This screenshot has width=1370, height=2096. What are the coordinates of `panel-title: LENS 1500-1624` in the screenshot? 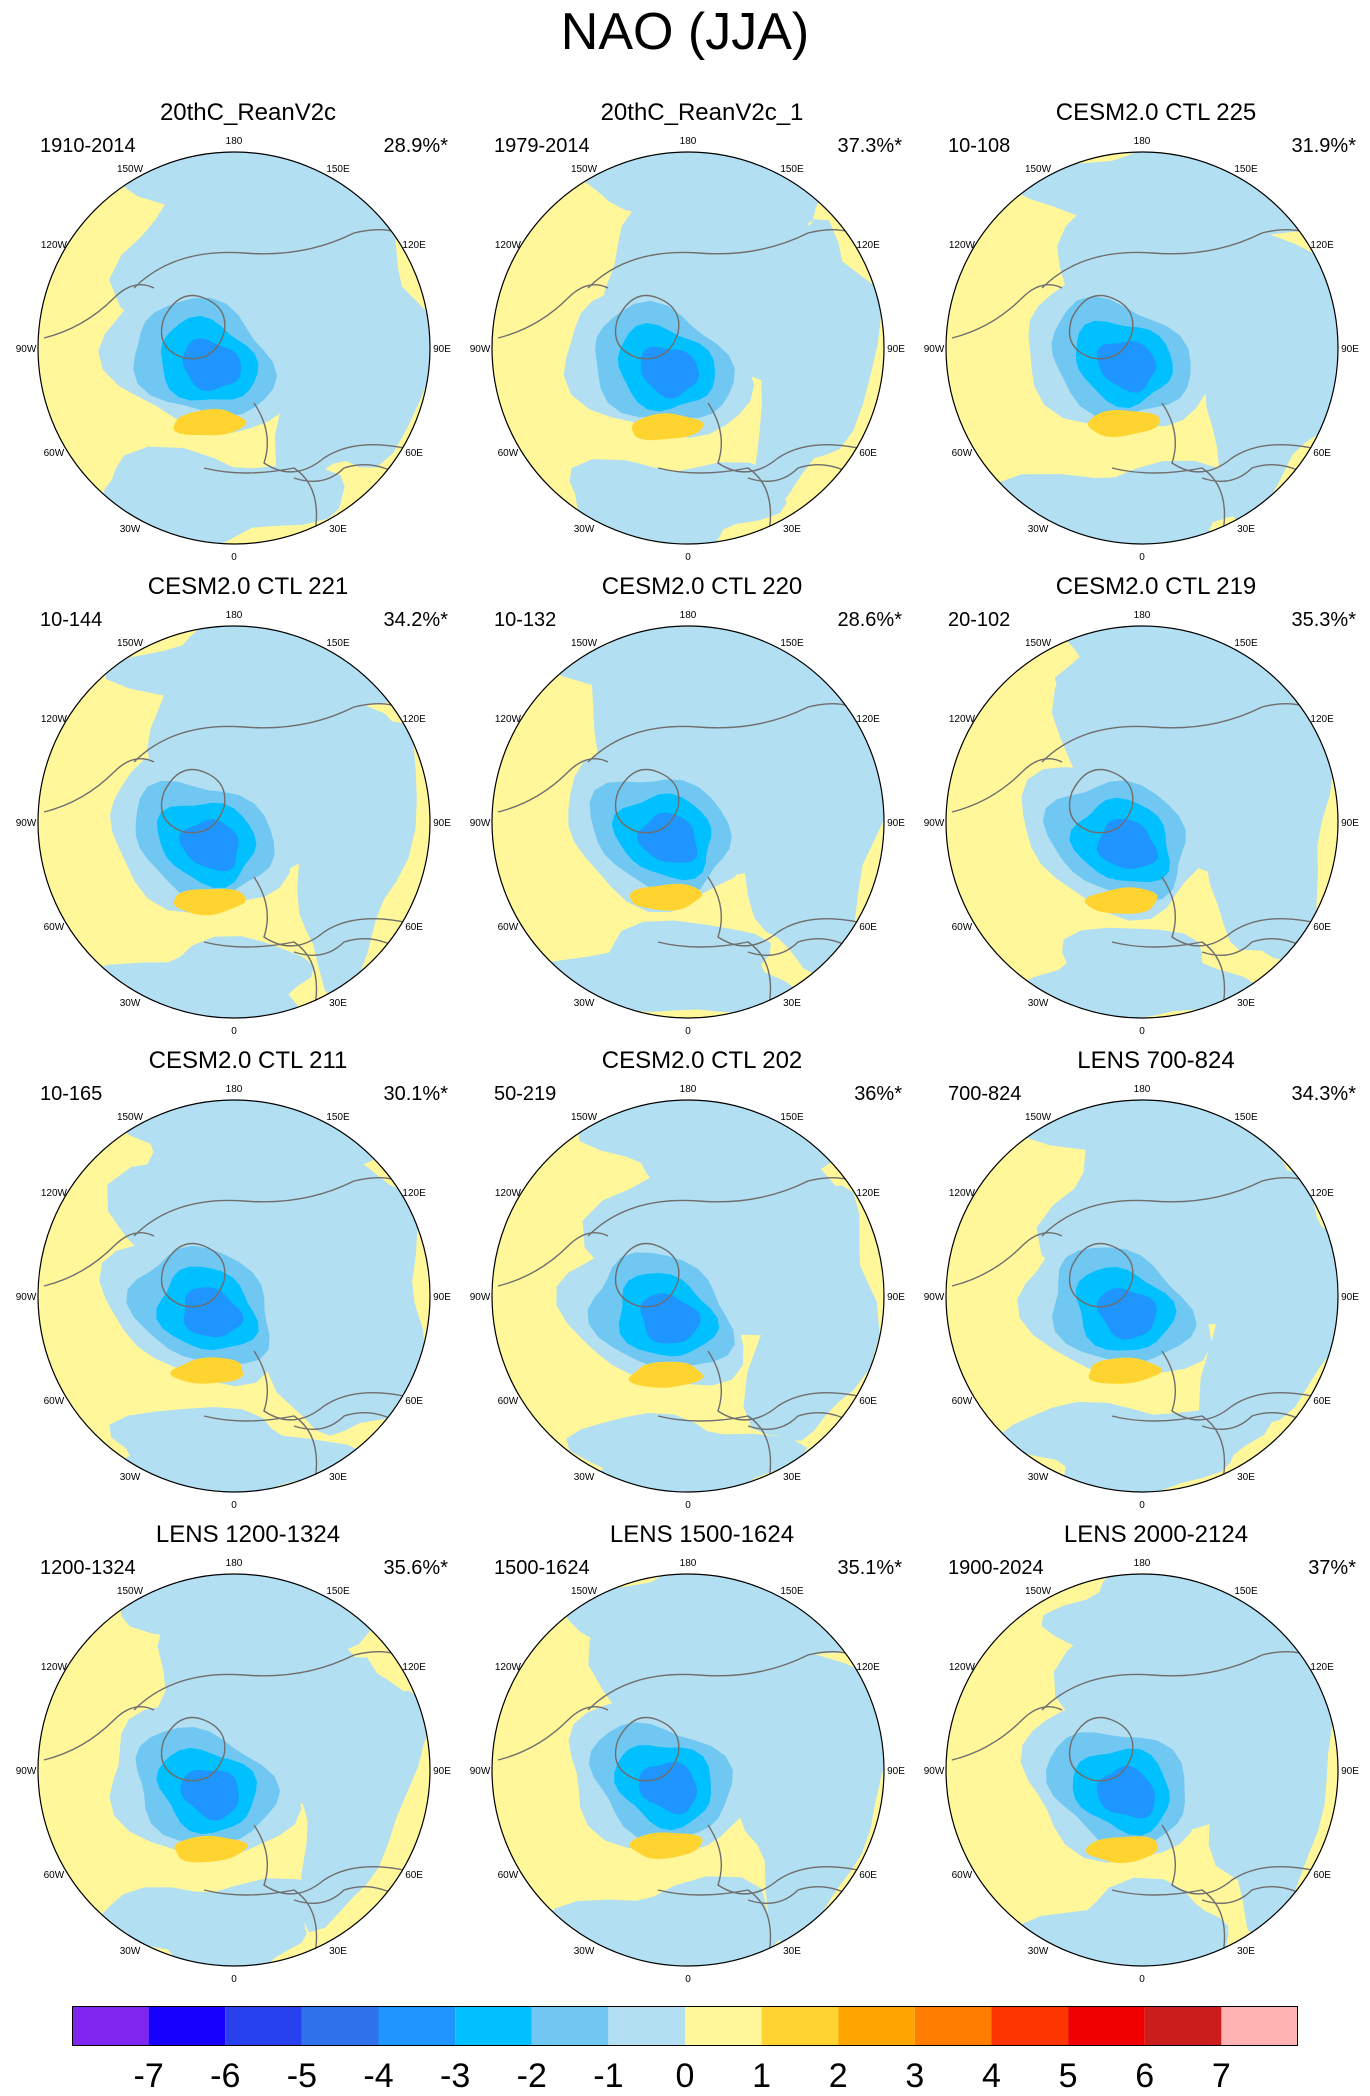 It's located at (702, 1534).